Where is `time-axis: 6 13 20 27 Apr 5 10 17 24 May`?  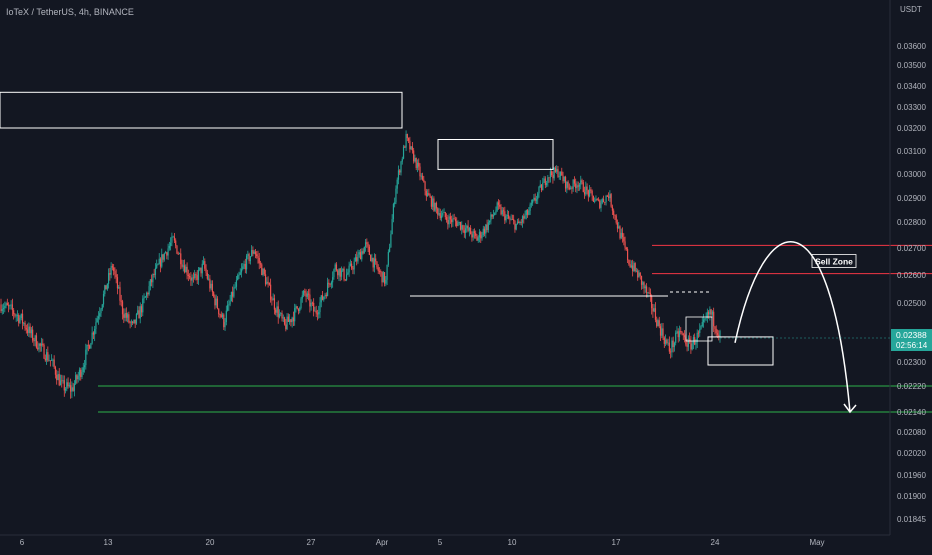
time-axis: 6 13 20 27 Apr 5 10 17 24 May is located at coordinates (422, 542).